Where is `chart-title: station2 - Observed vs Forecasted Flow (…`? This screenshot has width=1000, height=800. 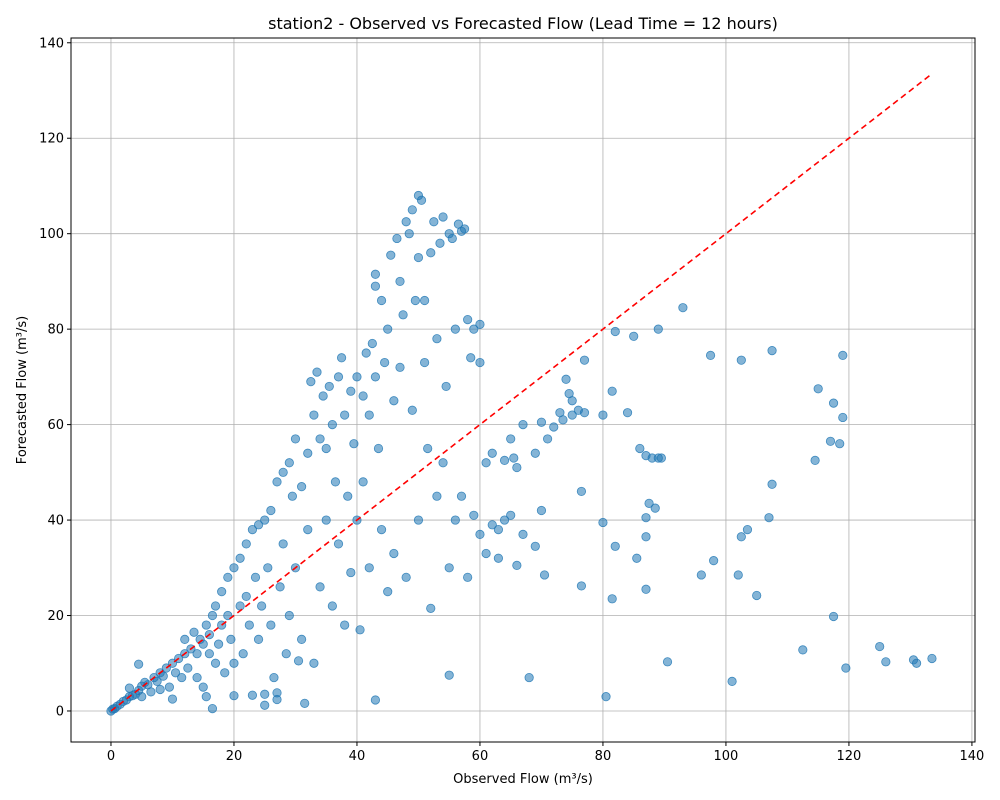 chart-title: station2 - Observed vs Forecasted Flow (… is located at coordinates (523, 23).